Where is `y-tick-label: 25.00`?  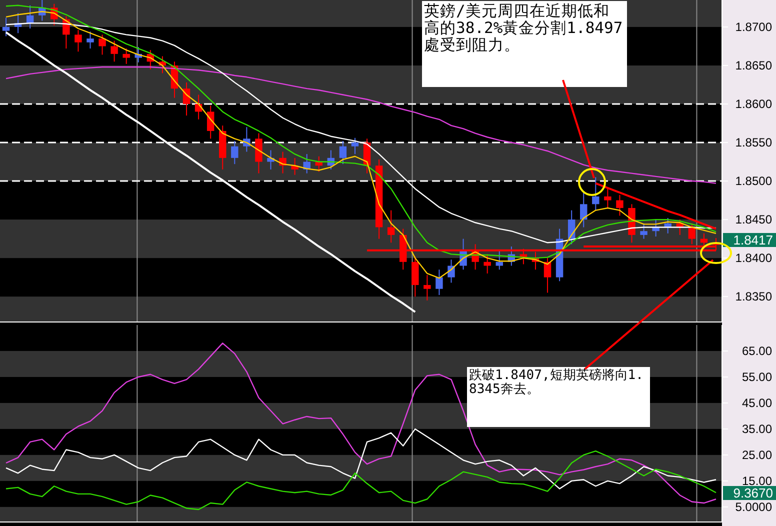 y-tick-label: 25.00 is located at coordinates (757, 455).